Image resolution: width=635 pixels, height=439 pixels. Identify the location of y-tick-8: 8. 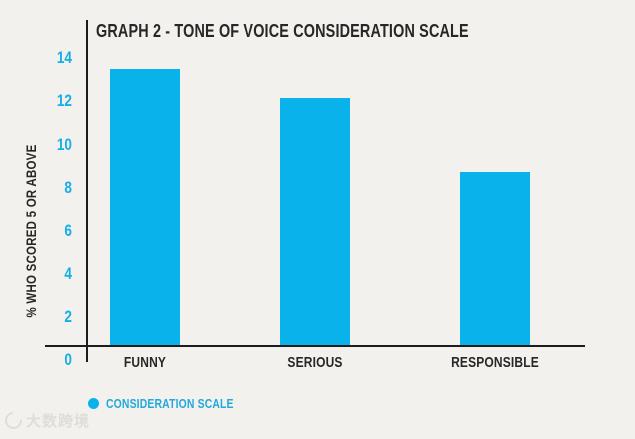
(68, 187).